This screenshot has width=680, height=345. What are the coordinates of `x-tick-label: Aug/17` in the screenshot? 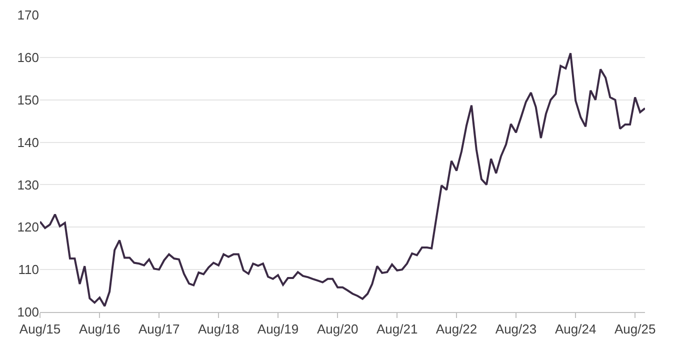 It's located at (159, 329).